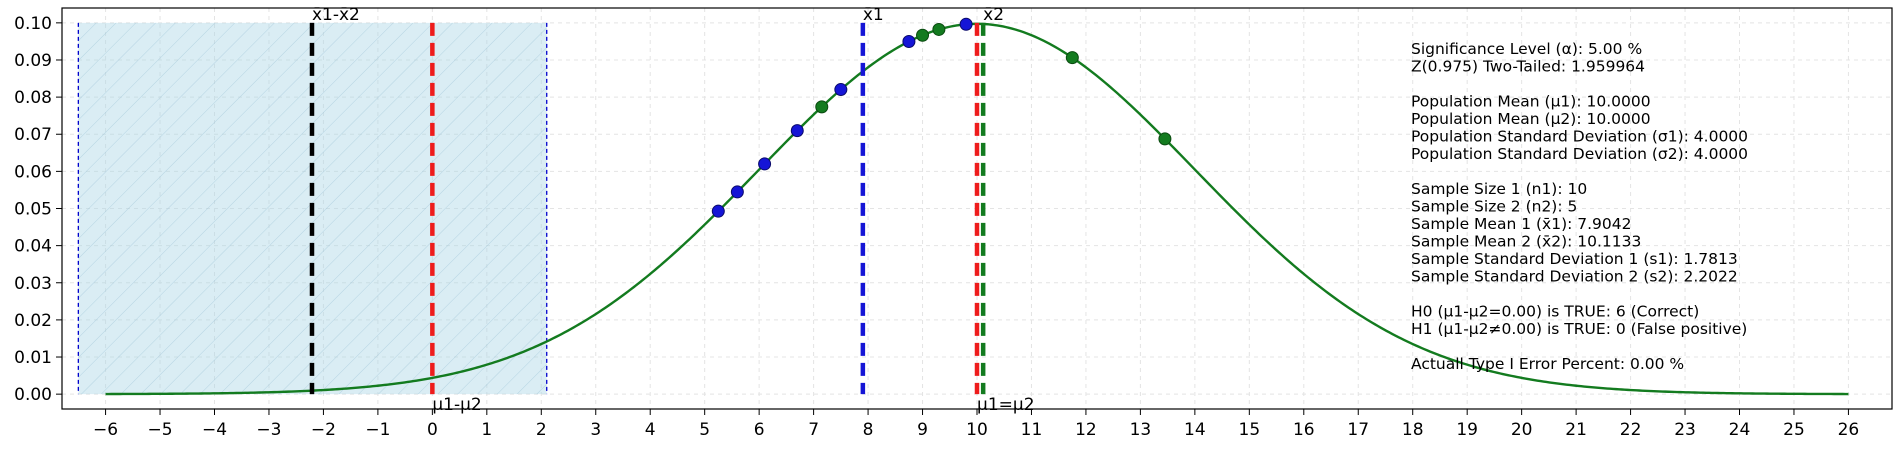 This screenshot has width=1900, height=458. What do you see at coordinates (33, 135) in the screenshot?
I see `y-tick-label: 0.07` at bounding box center [33, 135].